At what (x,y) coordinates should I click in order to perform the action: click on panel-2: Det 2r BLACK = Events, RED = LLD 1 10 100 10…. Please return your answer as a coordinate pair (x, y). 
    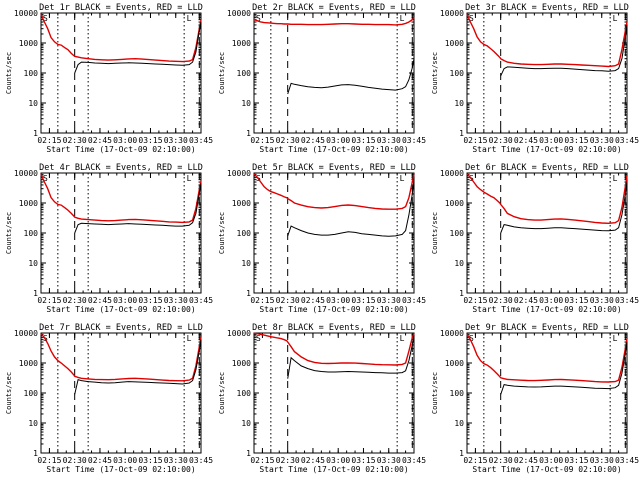
    Looking at the image, I should click on (322, 78).